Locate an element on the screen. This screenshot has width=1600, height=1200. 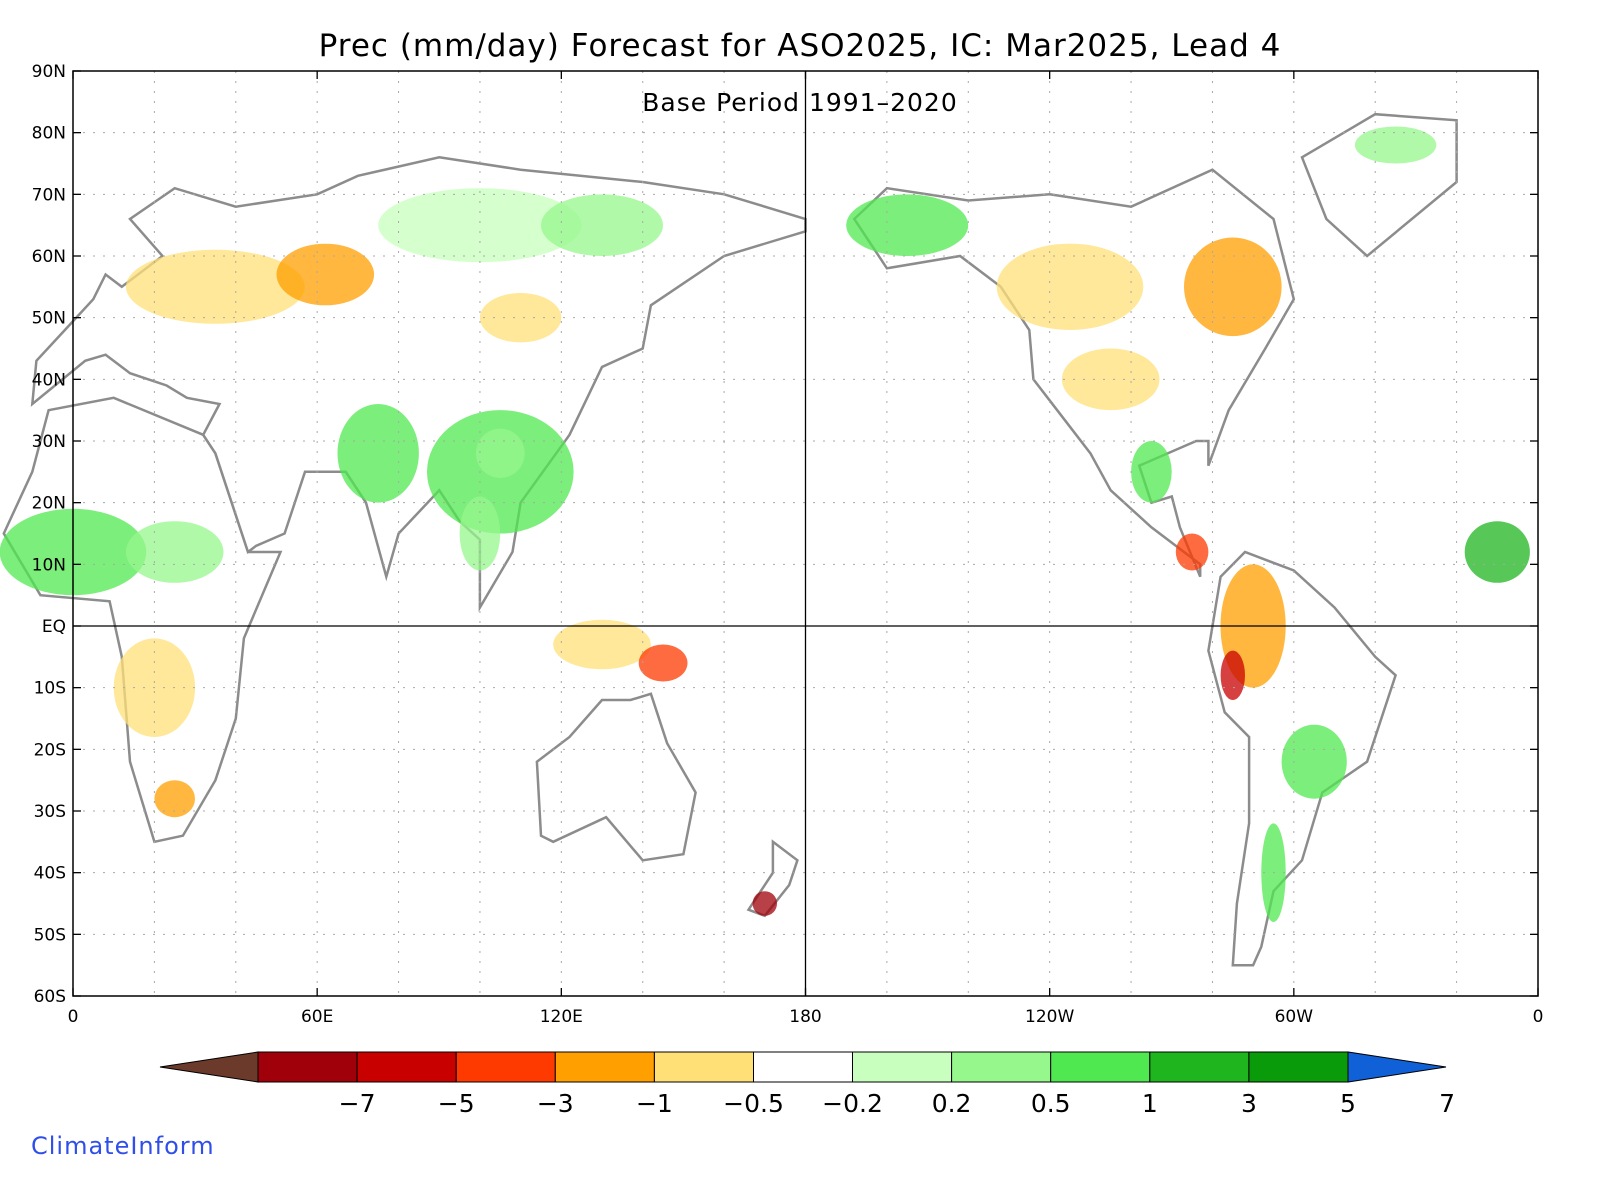
colorbar-label: 7 is located at coordinates (1447, 1103).